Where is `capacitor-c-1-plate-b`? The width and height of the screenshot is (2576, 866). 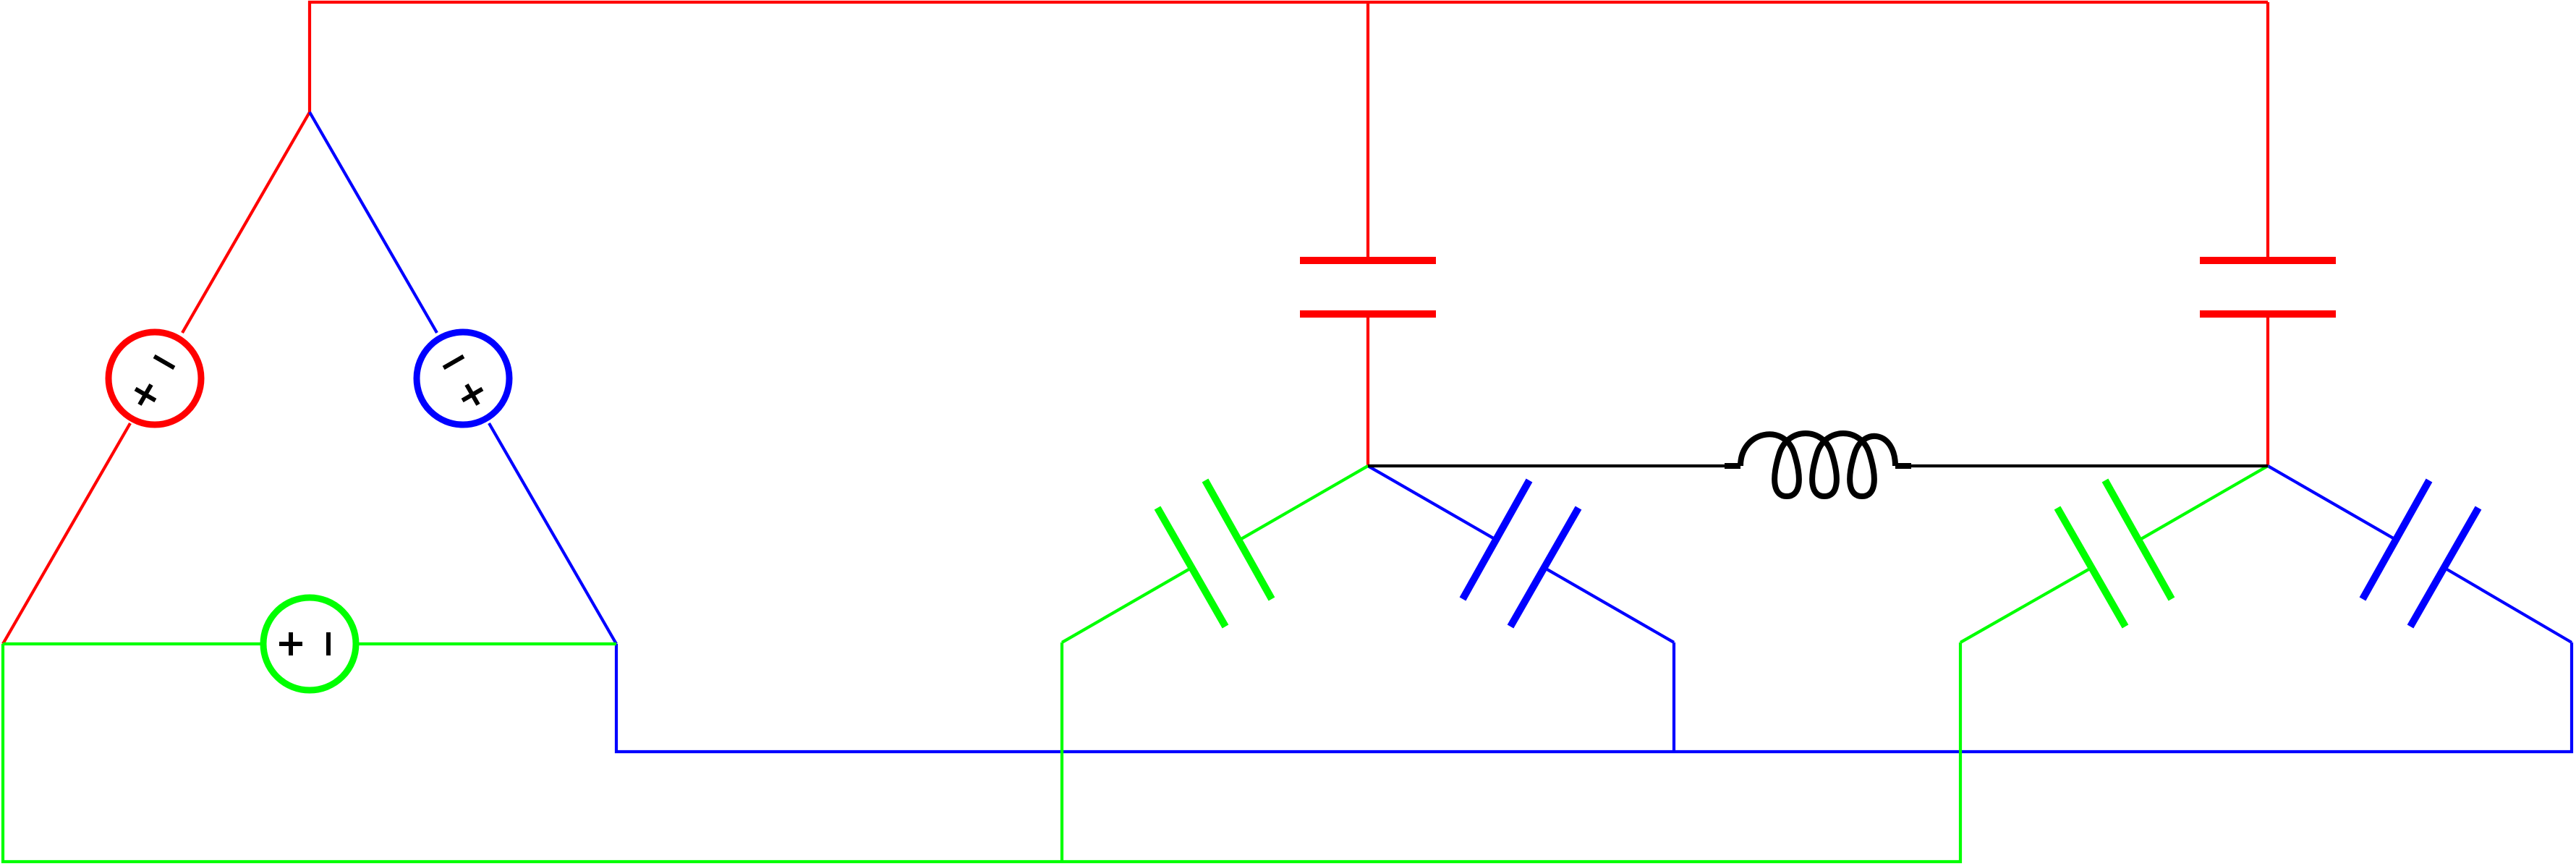
capacitor-c-1-plate-b is located at coordinates (1238, 539).